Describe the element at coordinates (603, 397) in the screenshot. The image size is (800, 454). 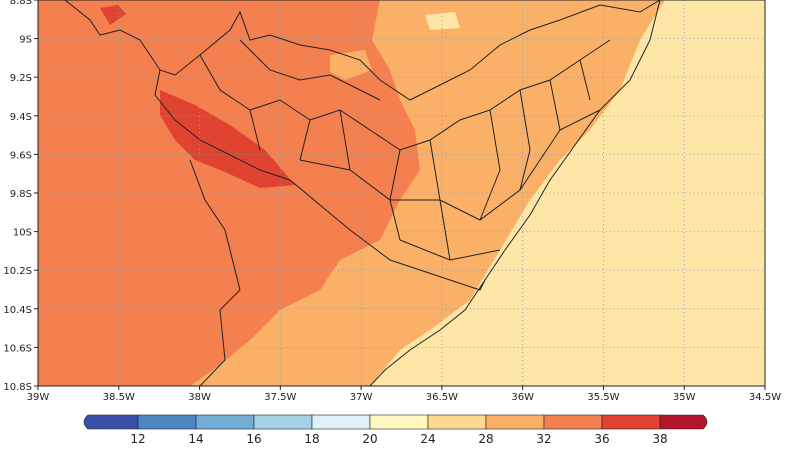
I see `x-tick-label: 35.5W` at that location.